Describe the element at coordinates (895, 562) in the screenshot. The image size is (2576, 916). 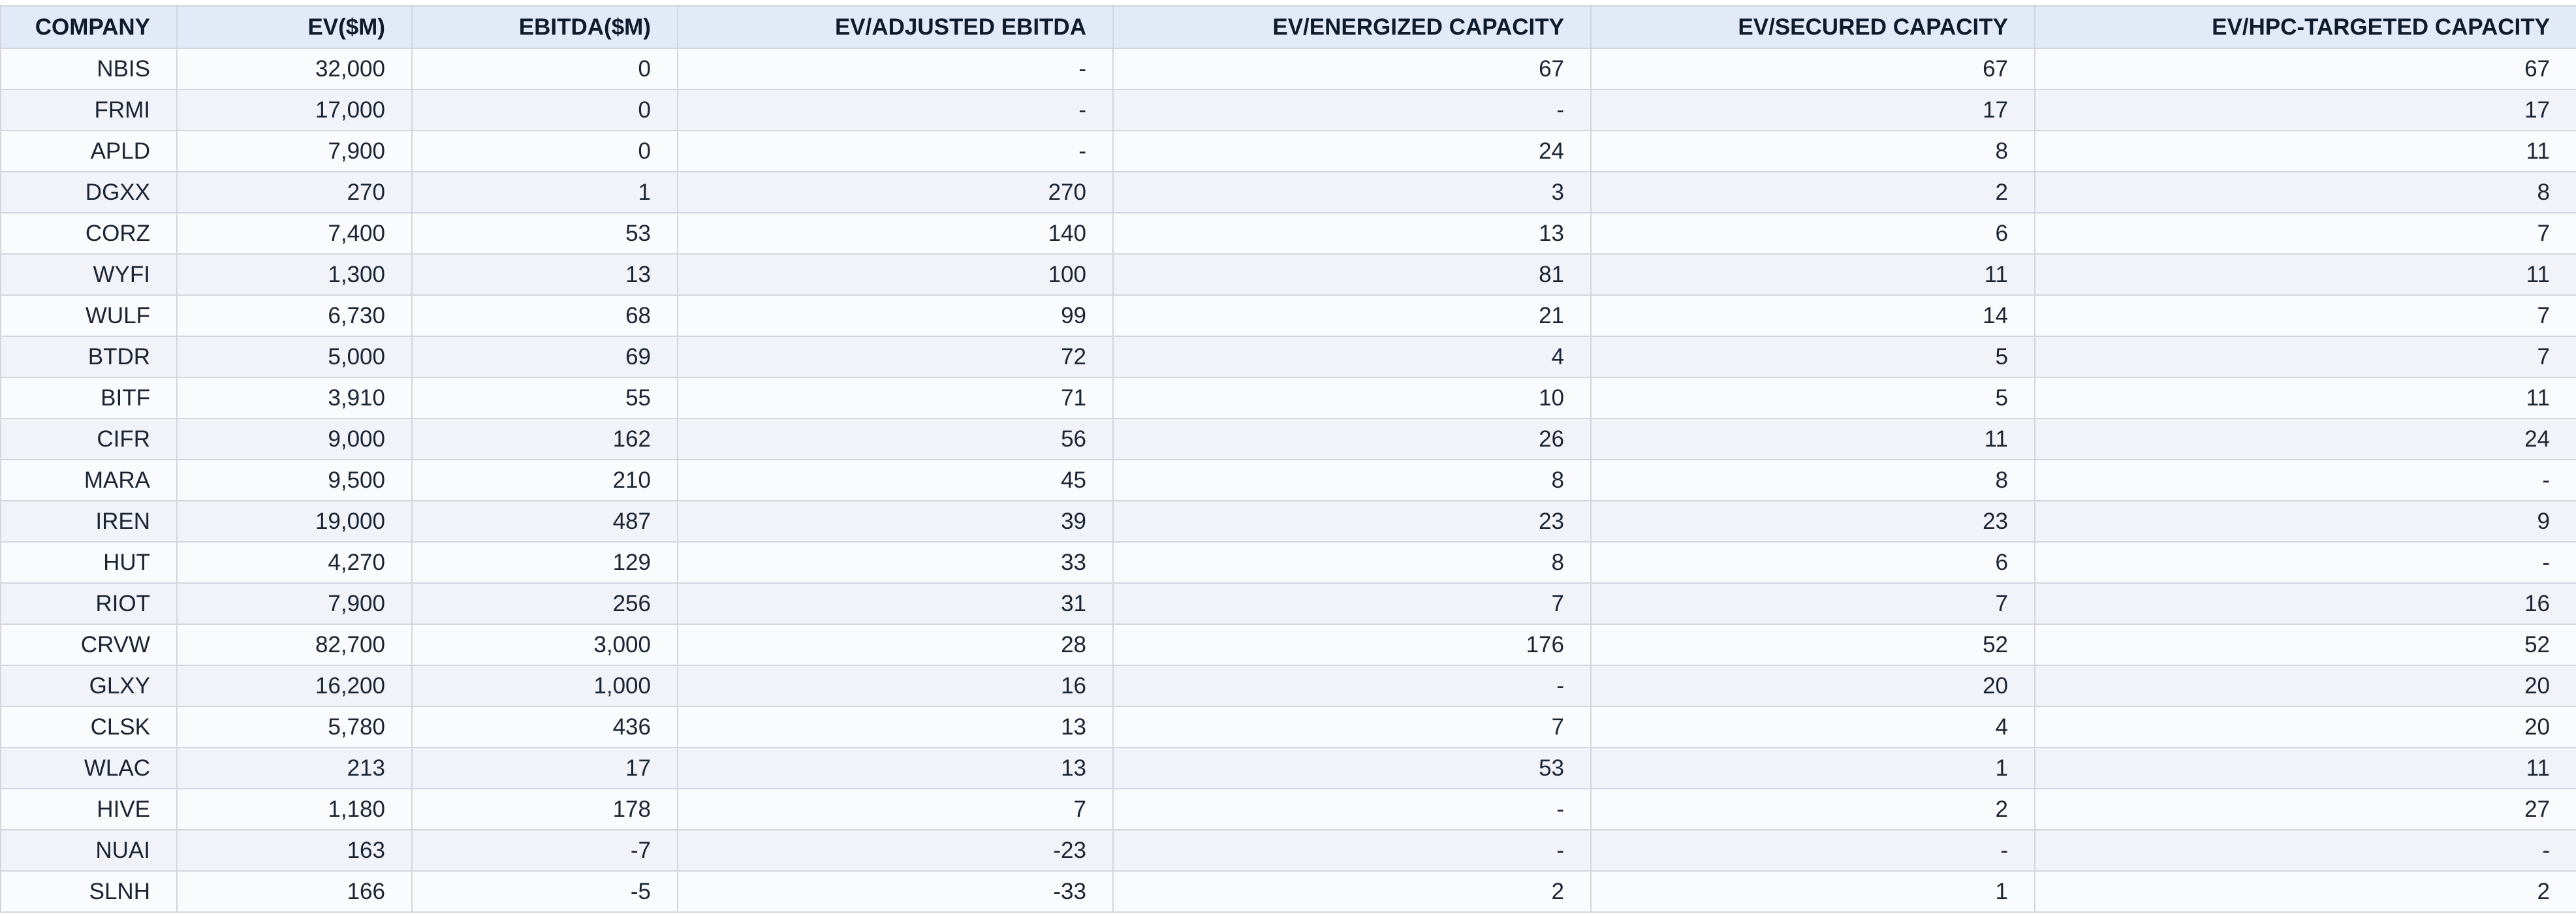
I see `value-cell: 33` at that location.